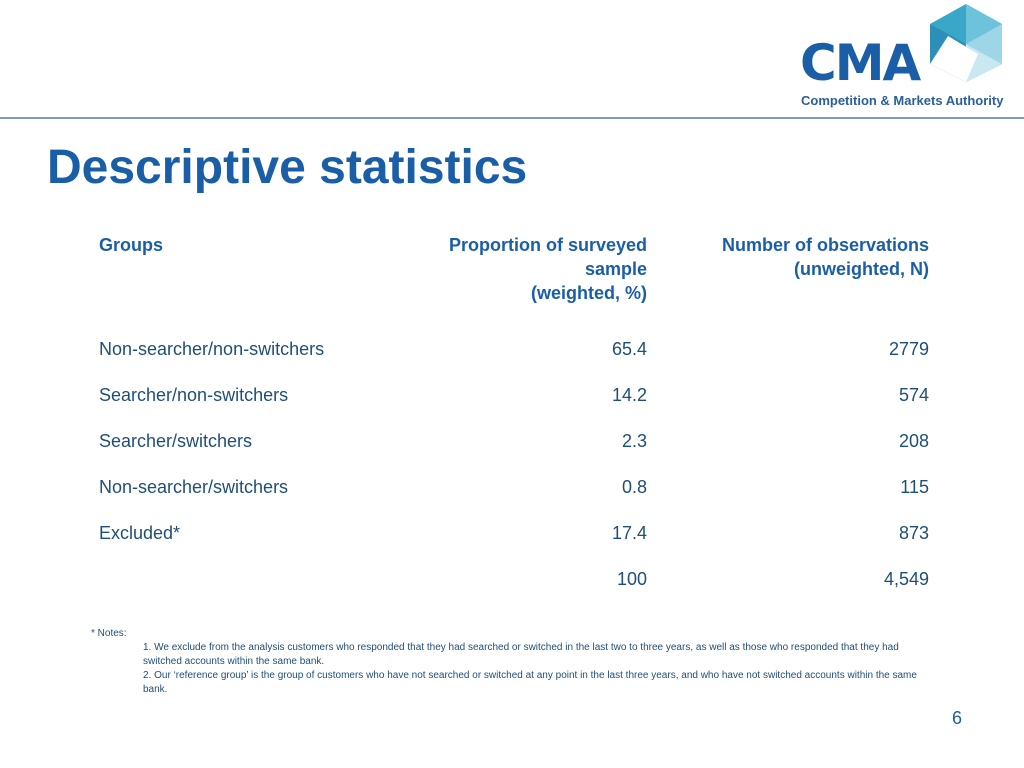 This screenshot has height=768, width=1024. Describe the element at coordinates (913, 441) in the screenshot. I see `observations-cell: 208` at that location.